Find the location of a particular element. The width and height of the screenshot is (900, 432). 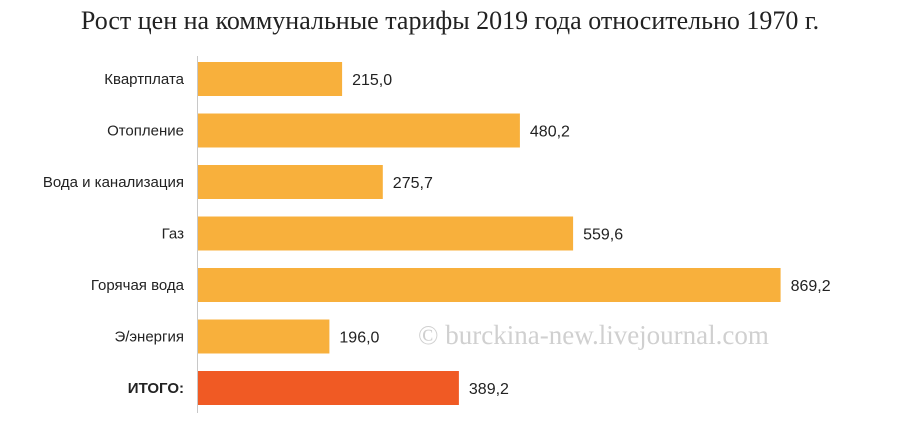

category-label-5: Э/энергия is located at coordinates (149, 337).